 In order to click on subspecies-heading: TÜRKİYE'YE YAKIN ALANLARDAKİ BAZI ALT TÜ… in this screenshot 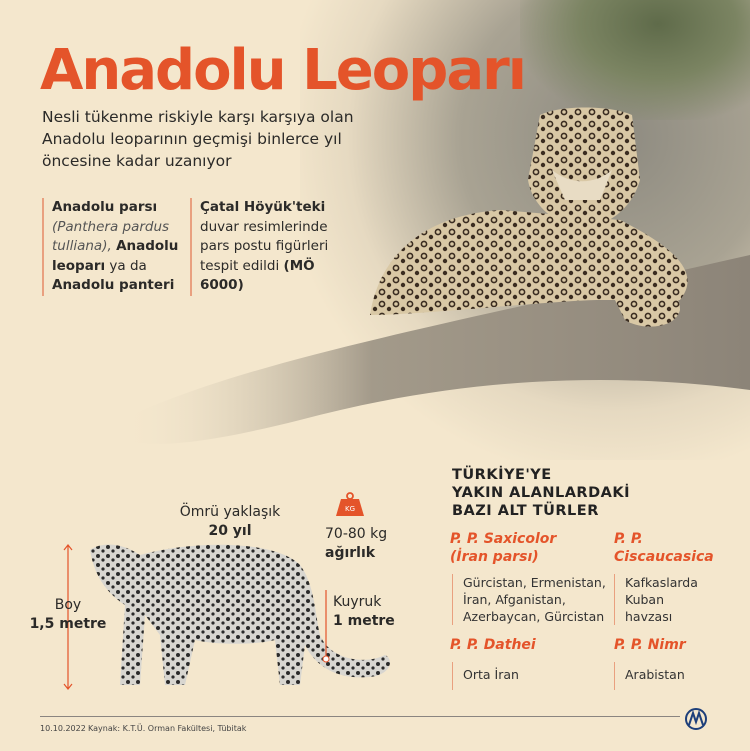, I will do `click(541, 493)`.